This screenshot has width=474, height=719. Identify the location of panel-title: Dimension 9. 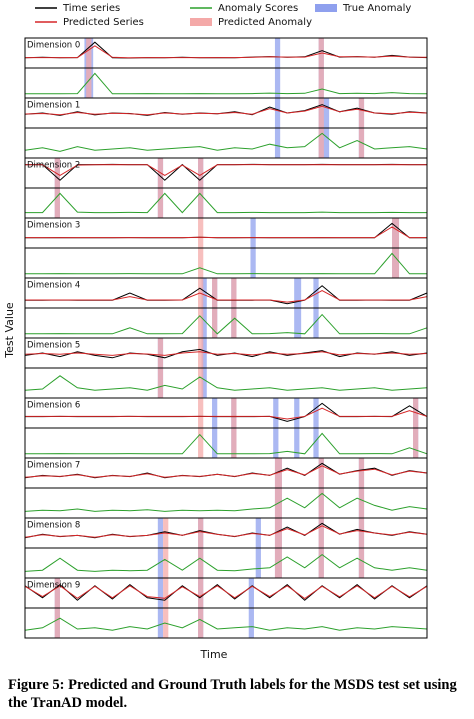
(53, 586).